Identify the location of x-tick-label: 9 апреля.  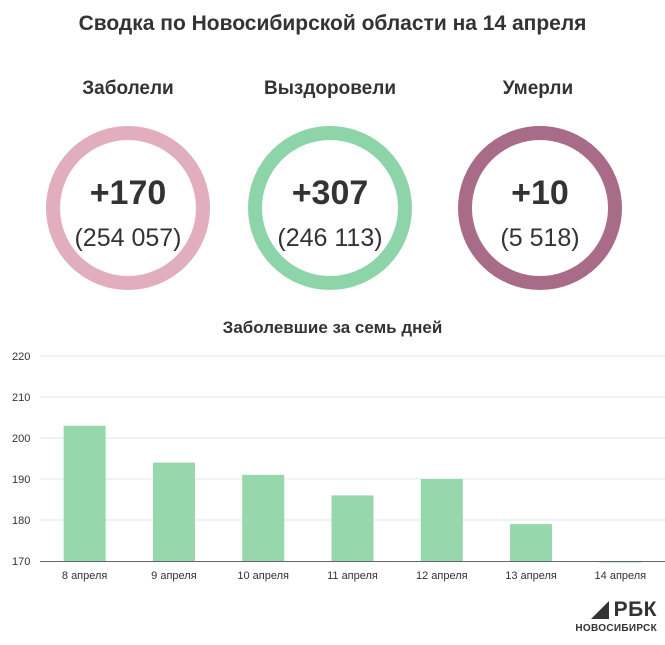
(174, 576).